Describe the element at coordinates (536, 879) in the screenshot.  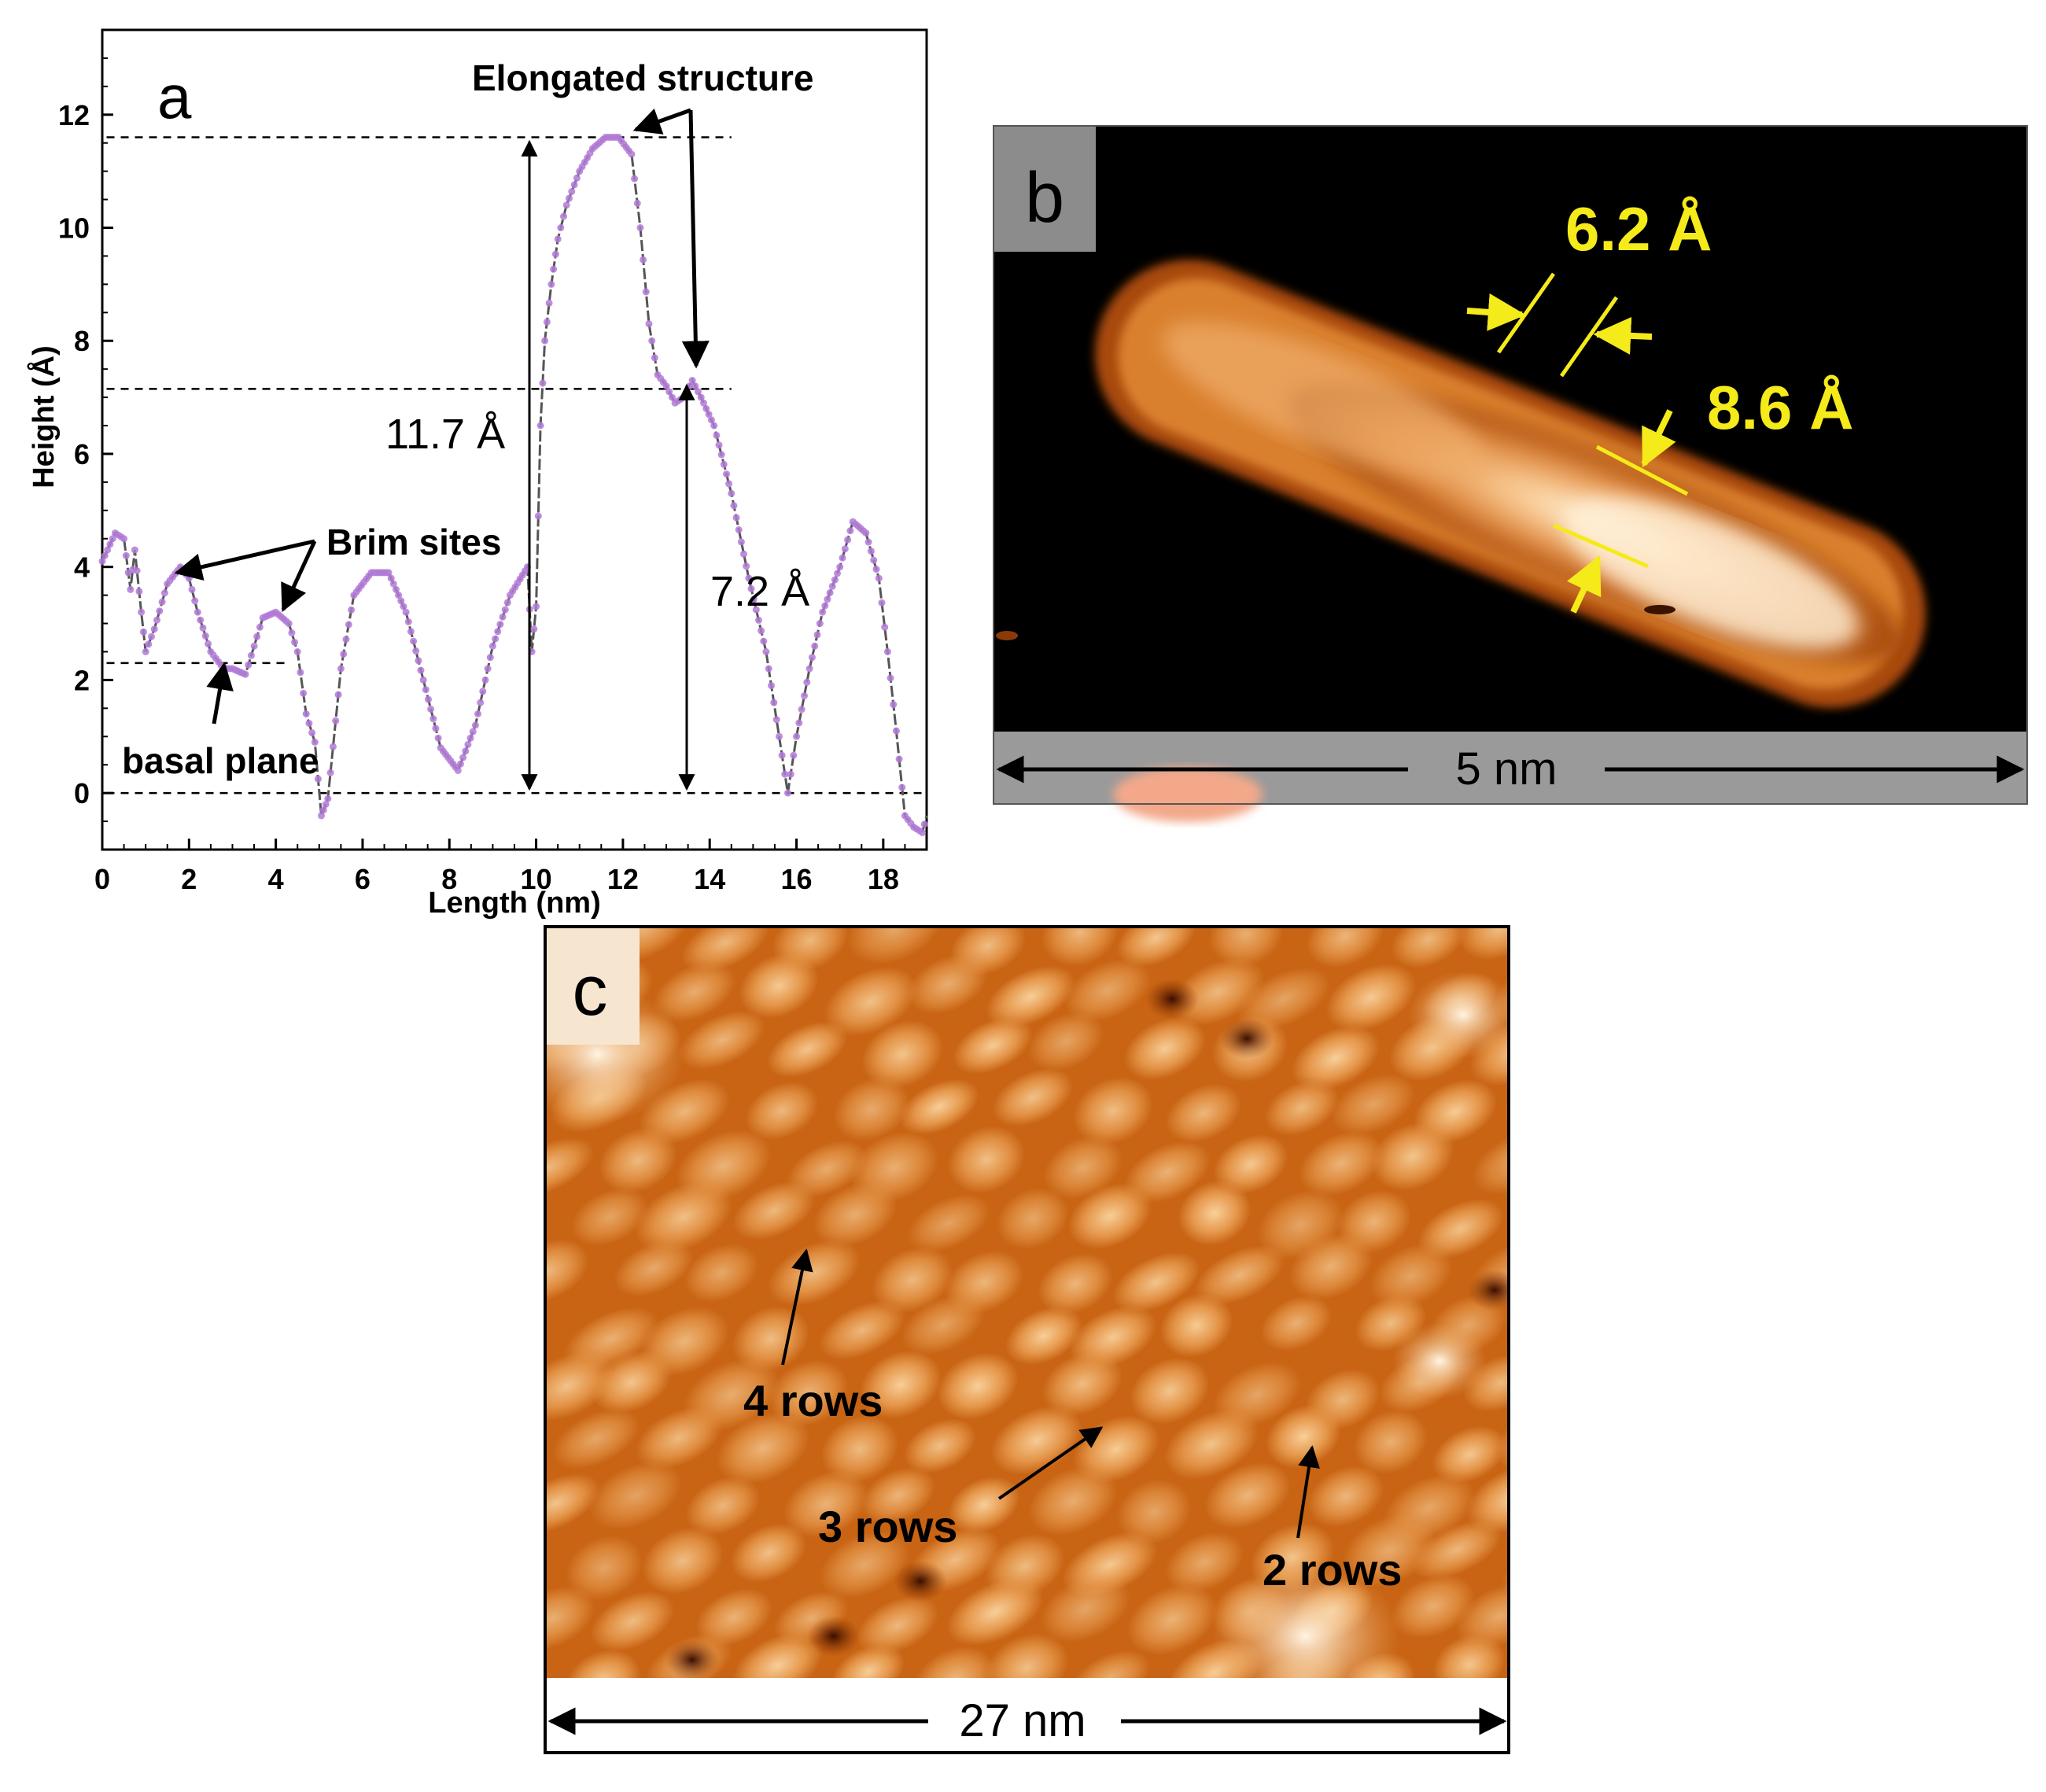
I see `x-tick-label: 10` at that location.